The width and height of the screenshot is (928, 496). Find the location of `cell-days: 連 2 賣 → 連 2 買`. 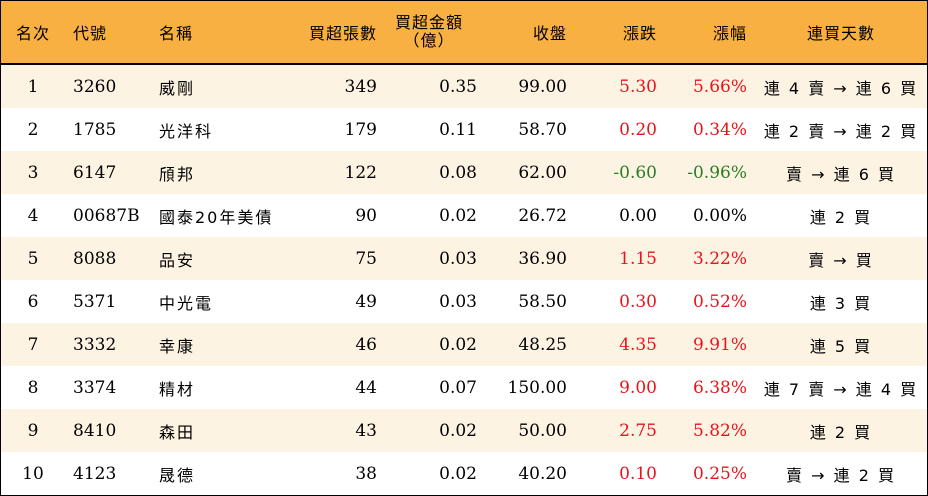

cell-days: 連 2 賣 → 連 2 買 is located at coordinates (841, 131).